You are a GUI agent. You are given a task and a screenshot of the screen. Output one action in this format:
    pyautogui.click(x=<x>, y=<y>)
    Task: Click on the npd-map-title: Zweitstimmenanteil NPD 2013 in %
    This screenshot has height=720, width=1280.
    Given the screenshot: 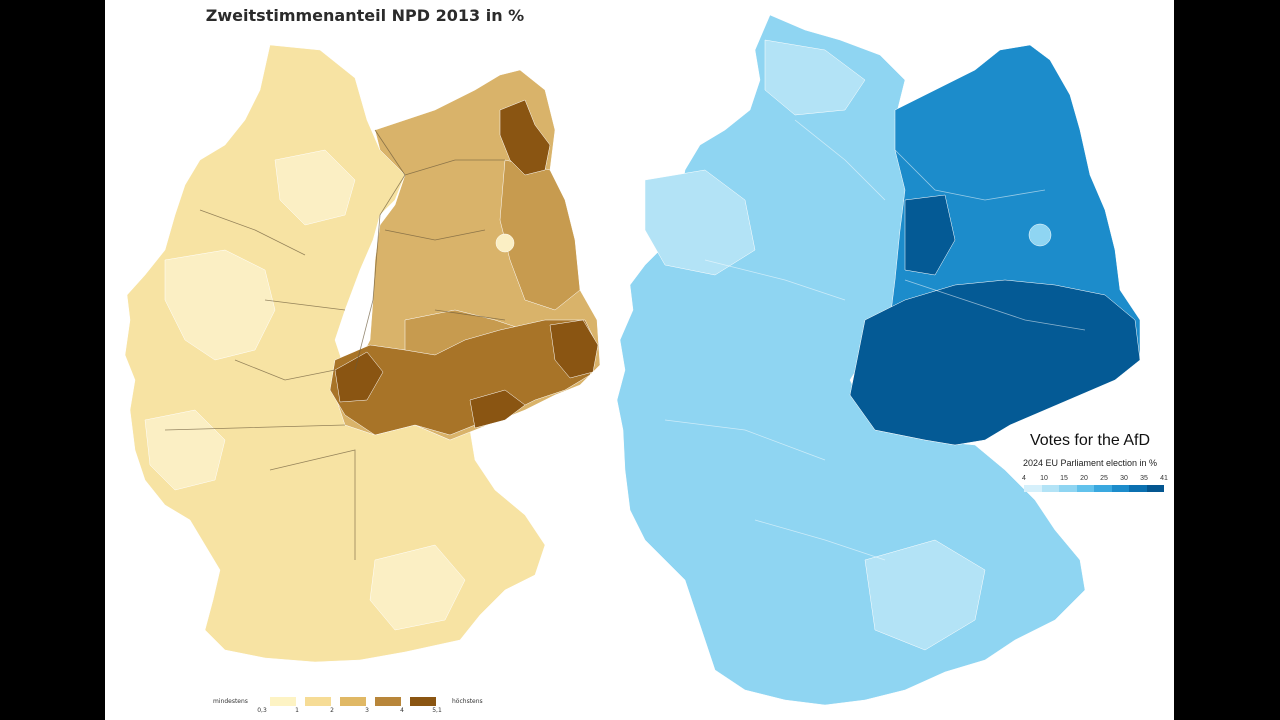 What is the action you would take?
    pyautogui.click(x=365, y=15)
    